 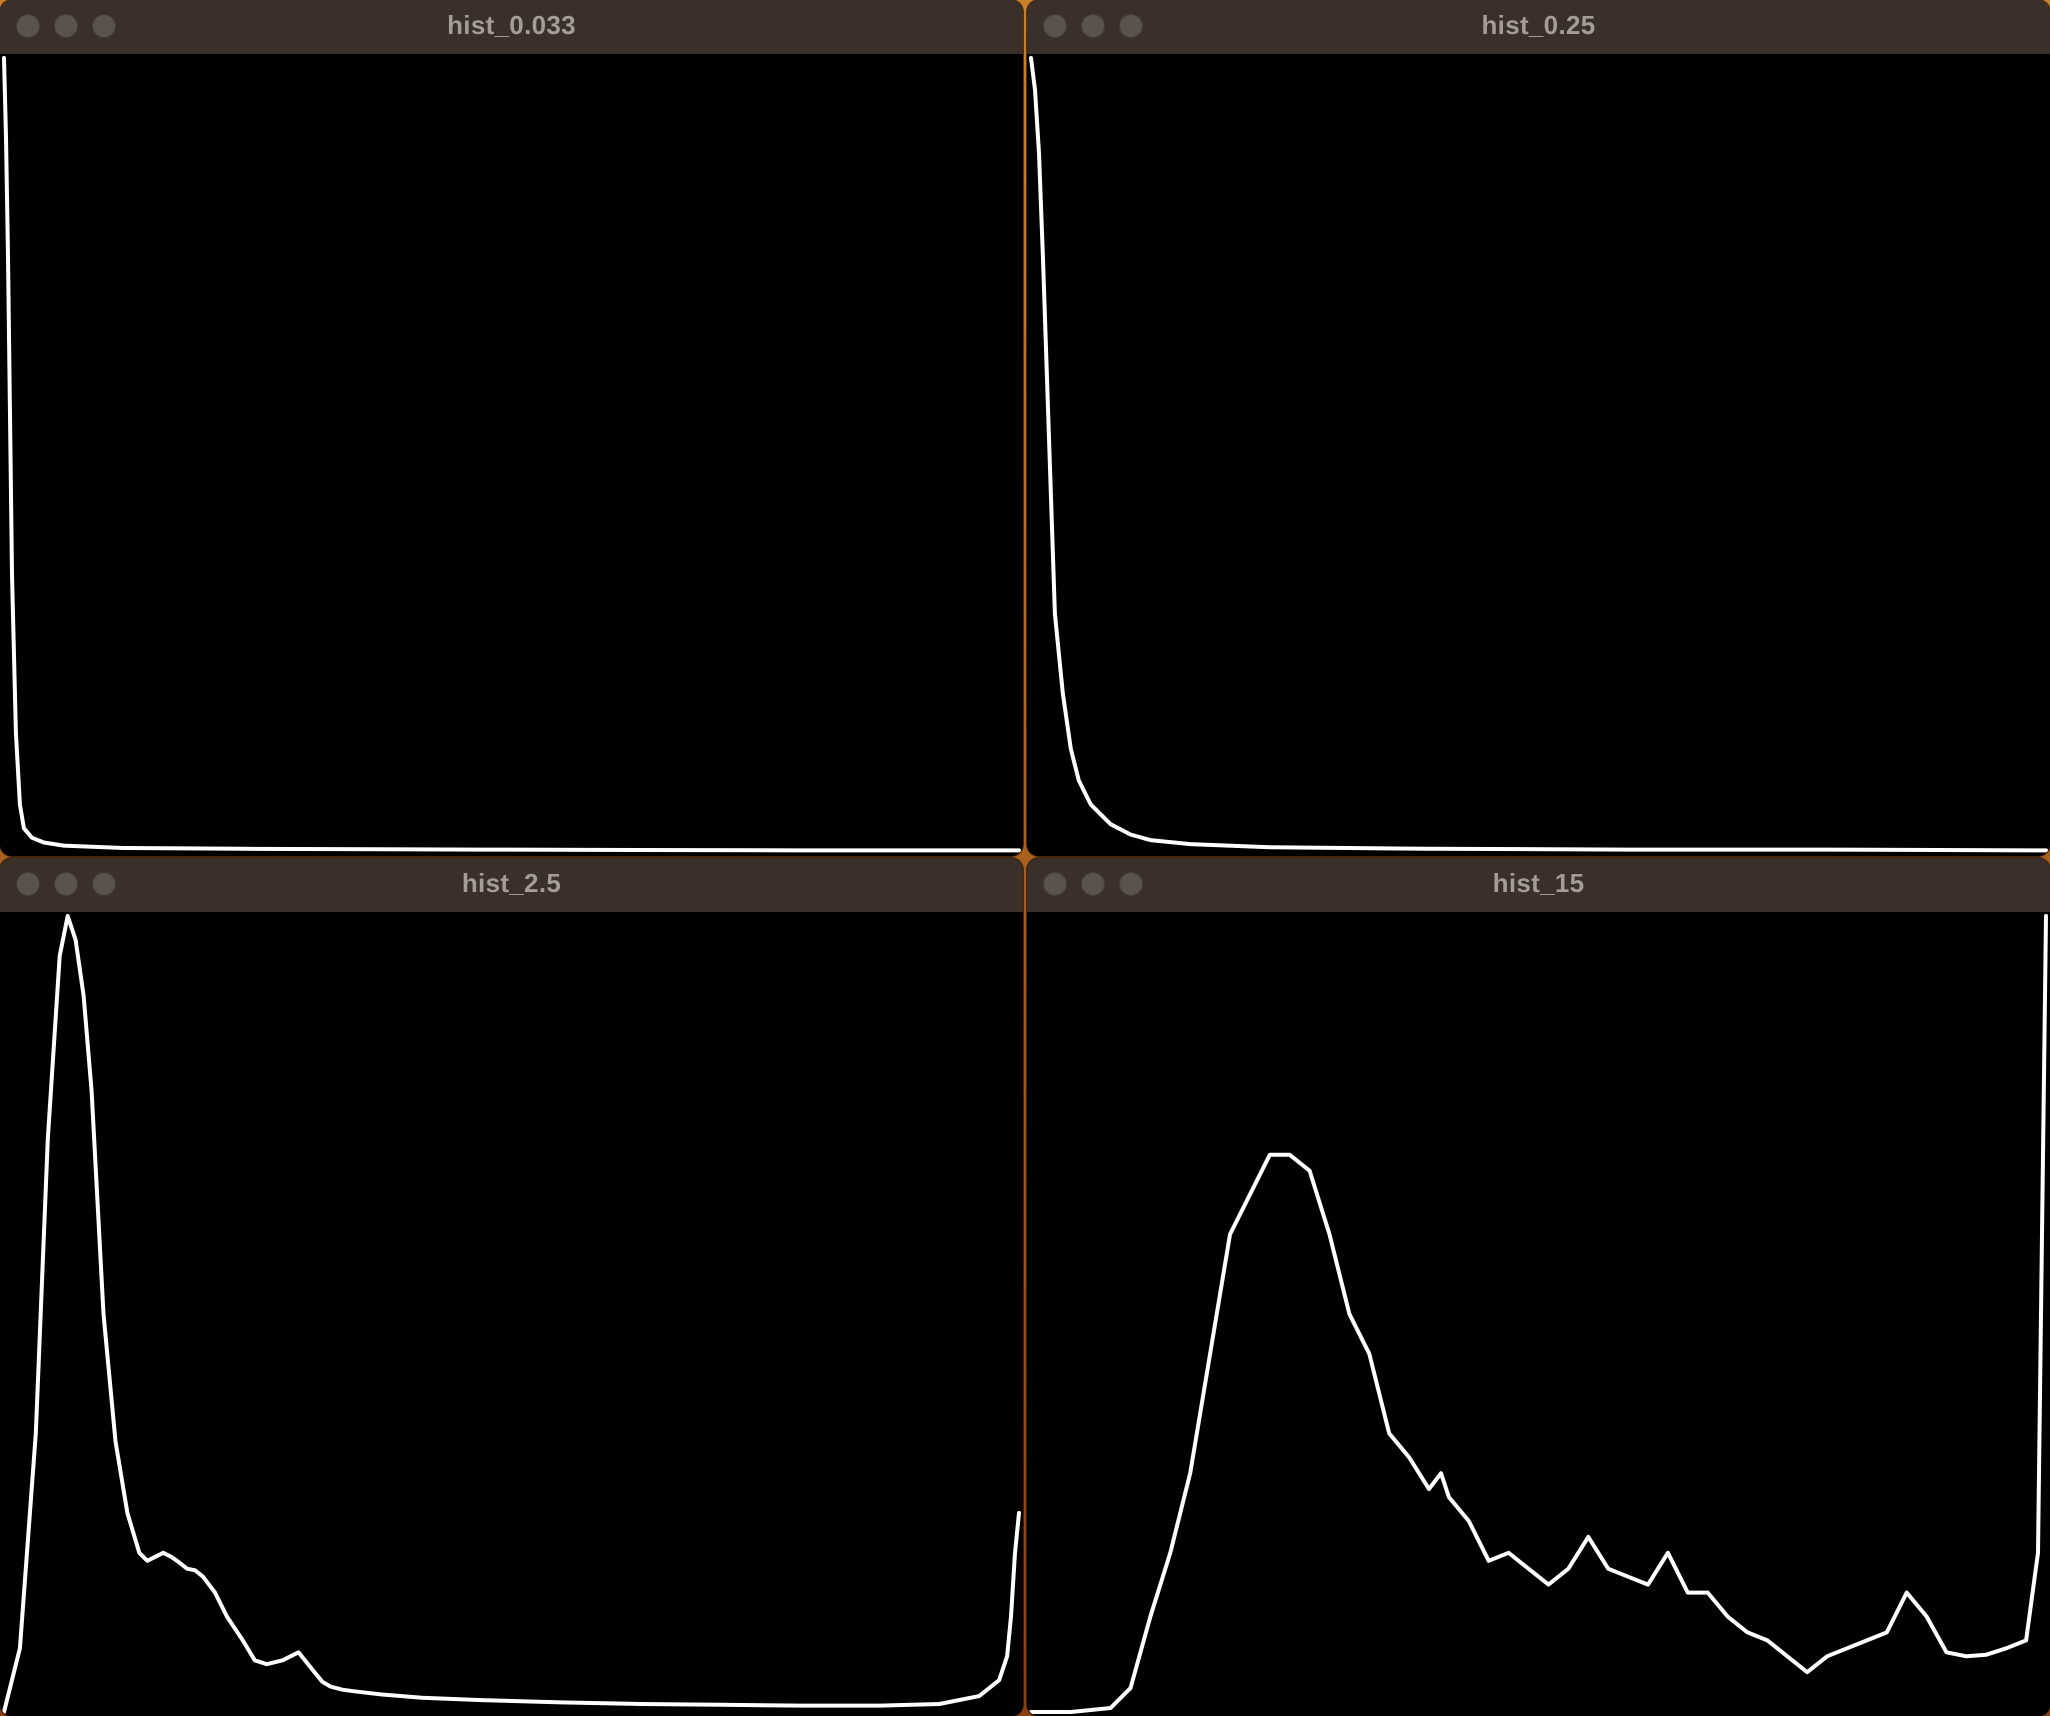 I want to click on window-title: hist_2.5, so click(x=511, y=883).